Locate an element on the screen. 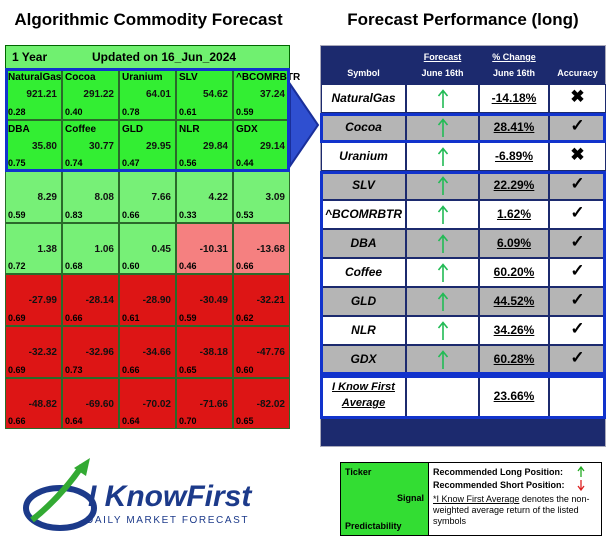 The width and height of the screenshot is (612, 545). short-arrow is located at coordinates (581, 485).